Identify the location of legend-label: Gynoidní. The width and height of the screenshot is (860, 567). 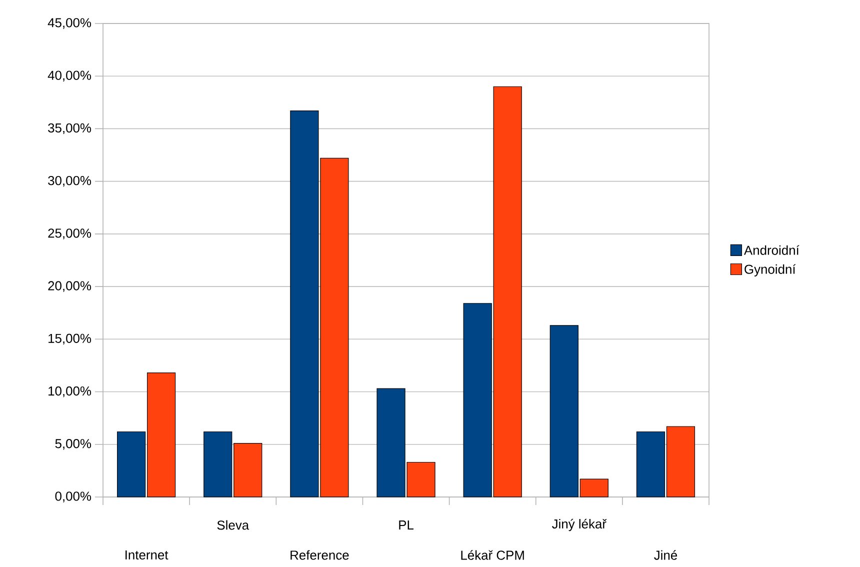
(770, 270).